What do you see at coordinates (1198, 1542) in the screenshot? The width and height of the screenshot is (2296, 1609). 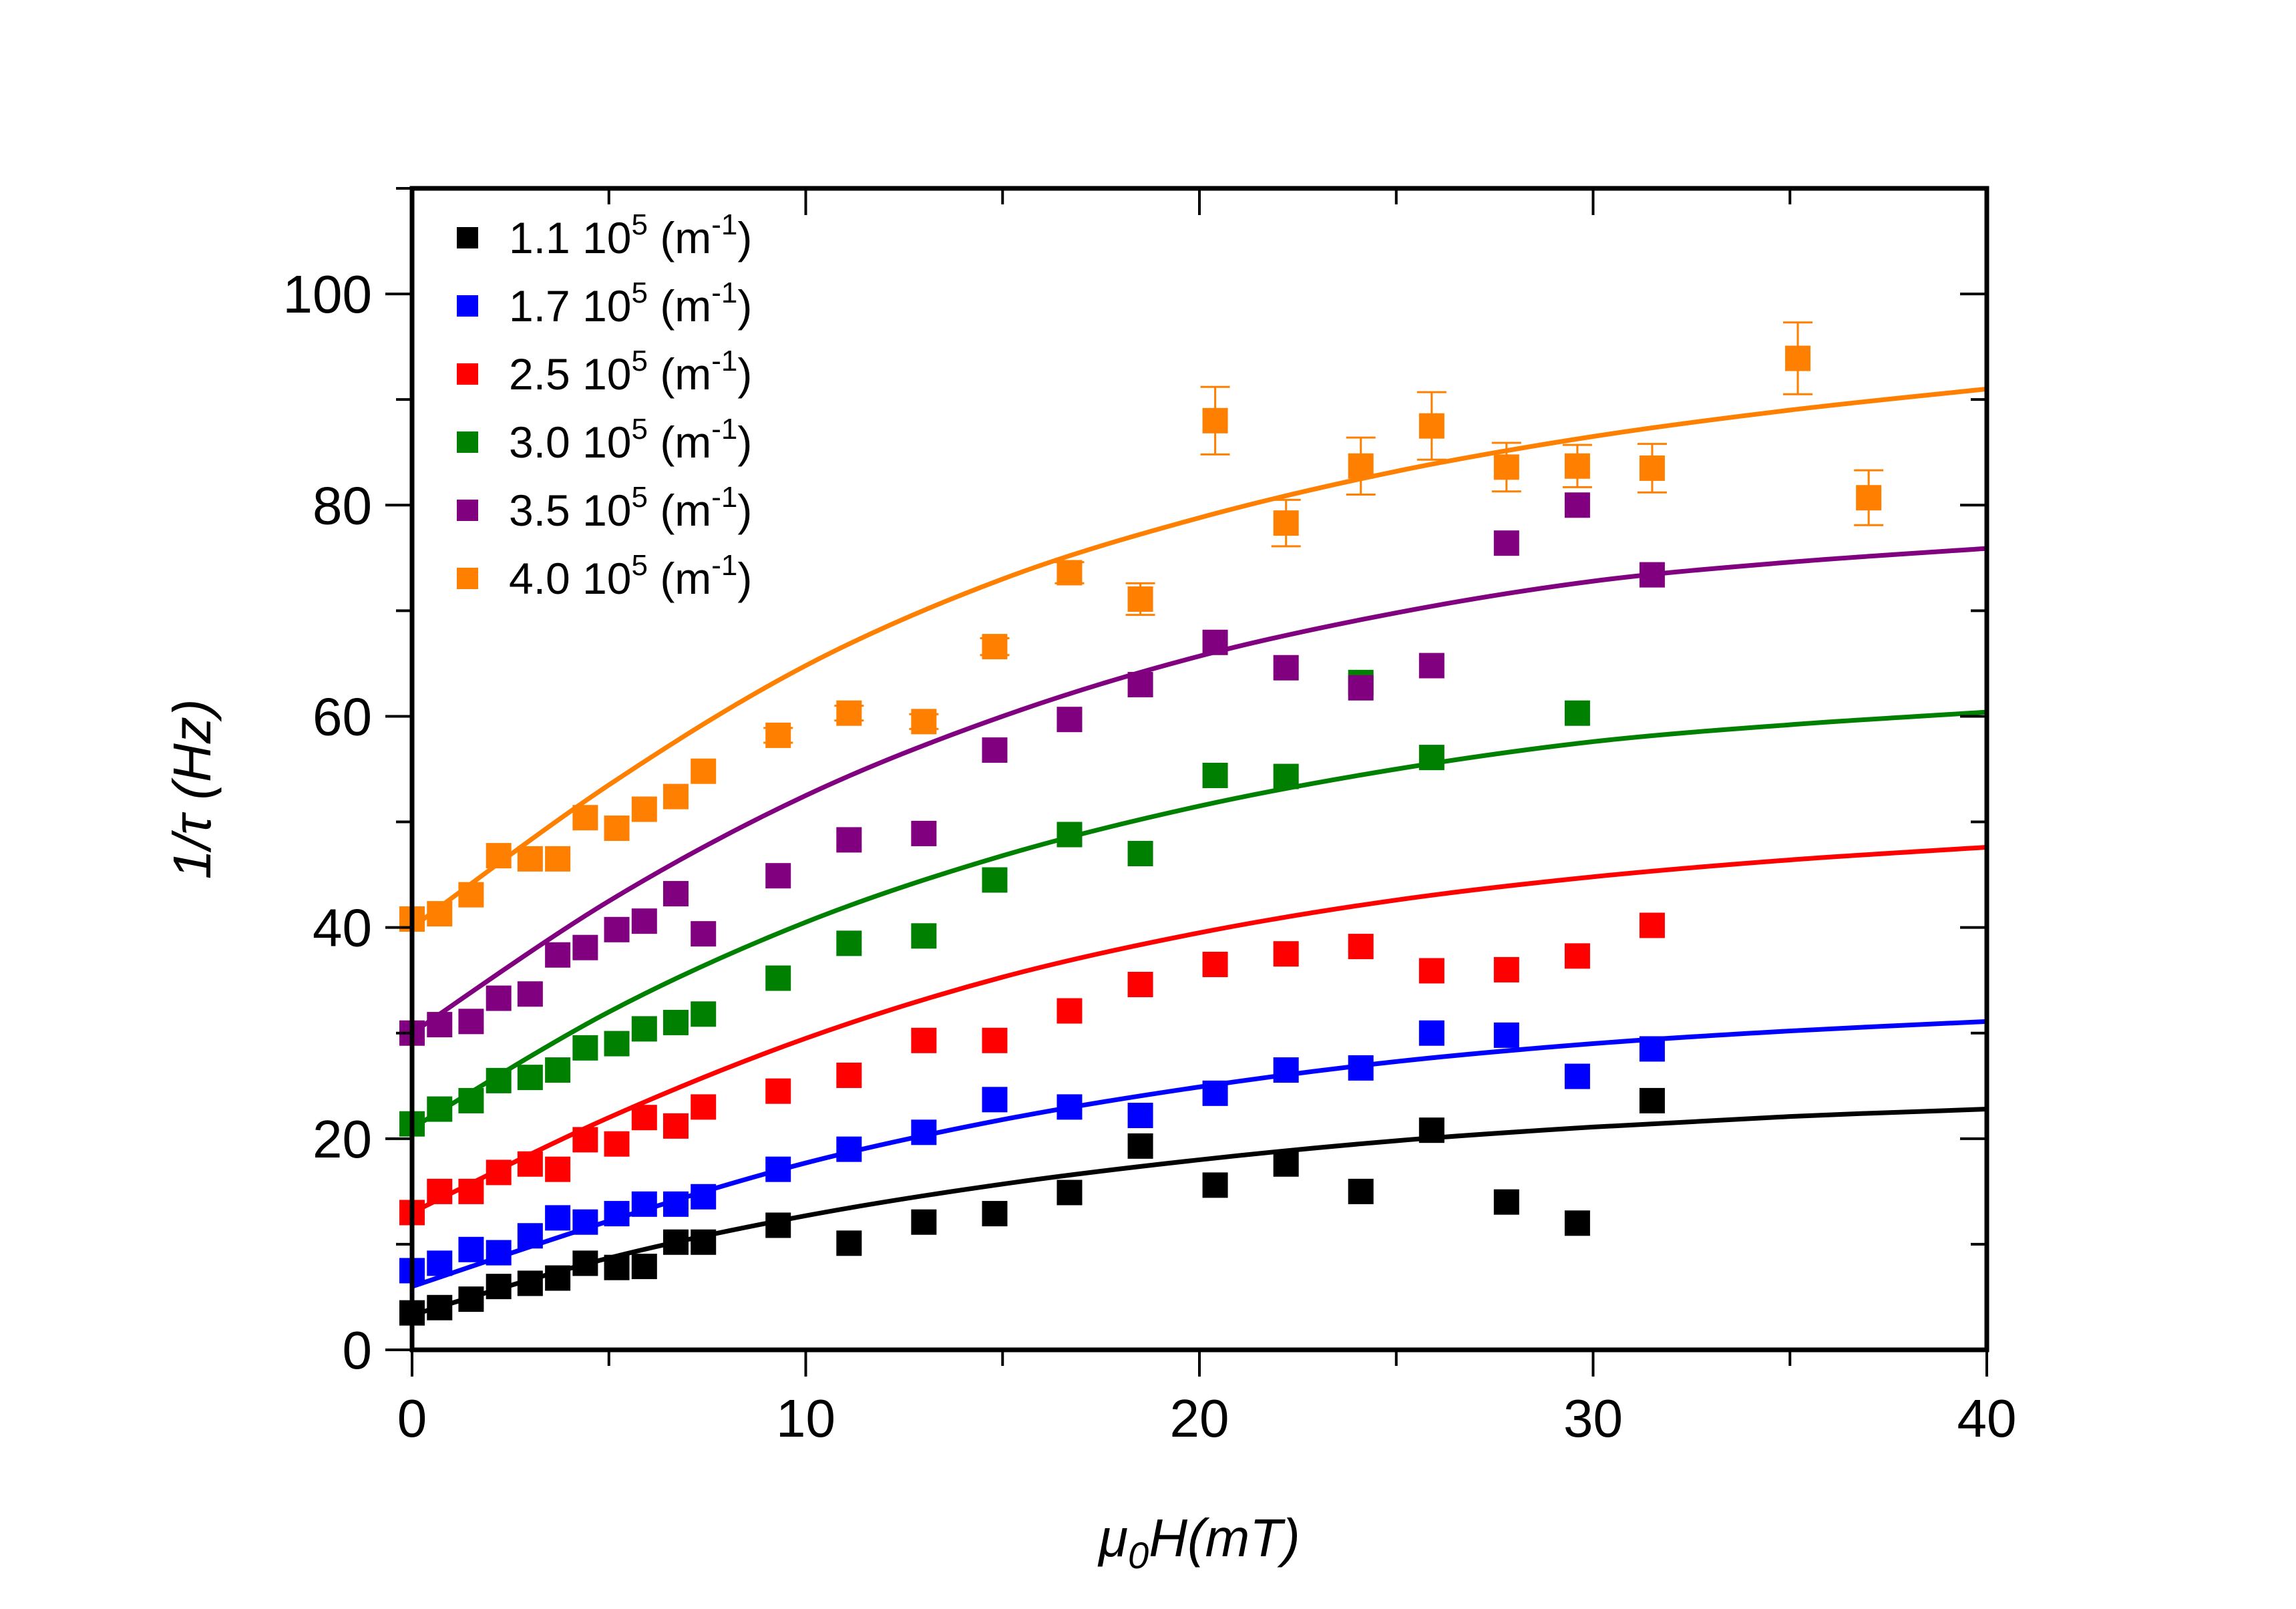 I see `x-axis-title: μ0H(mT)` at bounding box center [1198, 1542].